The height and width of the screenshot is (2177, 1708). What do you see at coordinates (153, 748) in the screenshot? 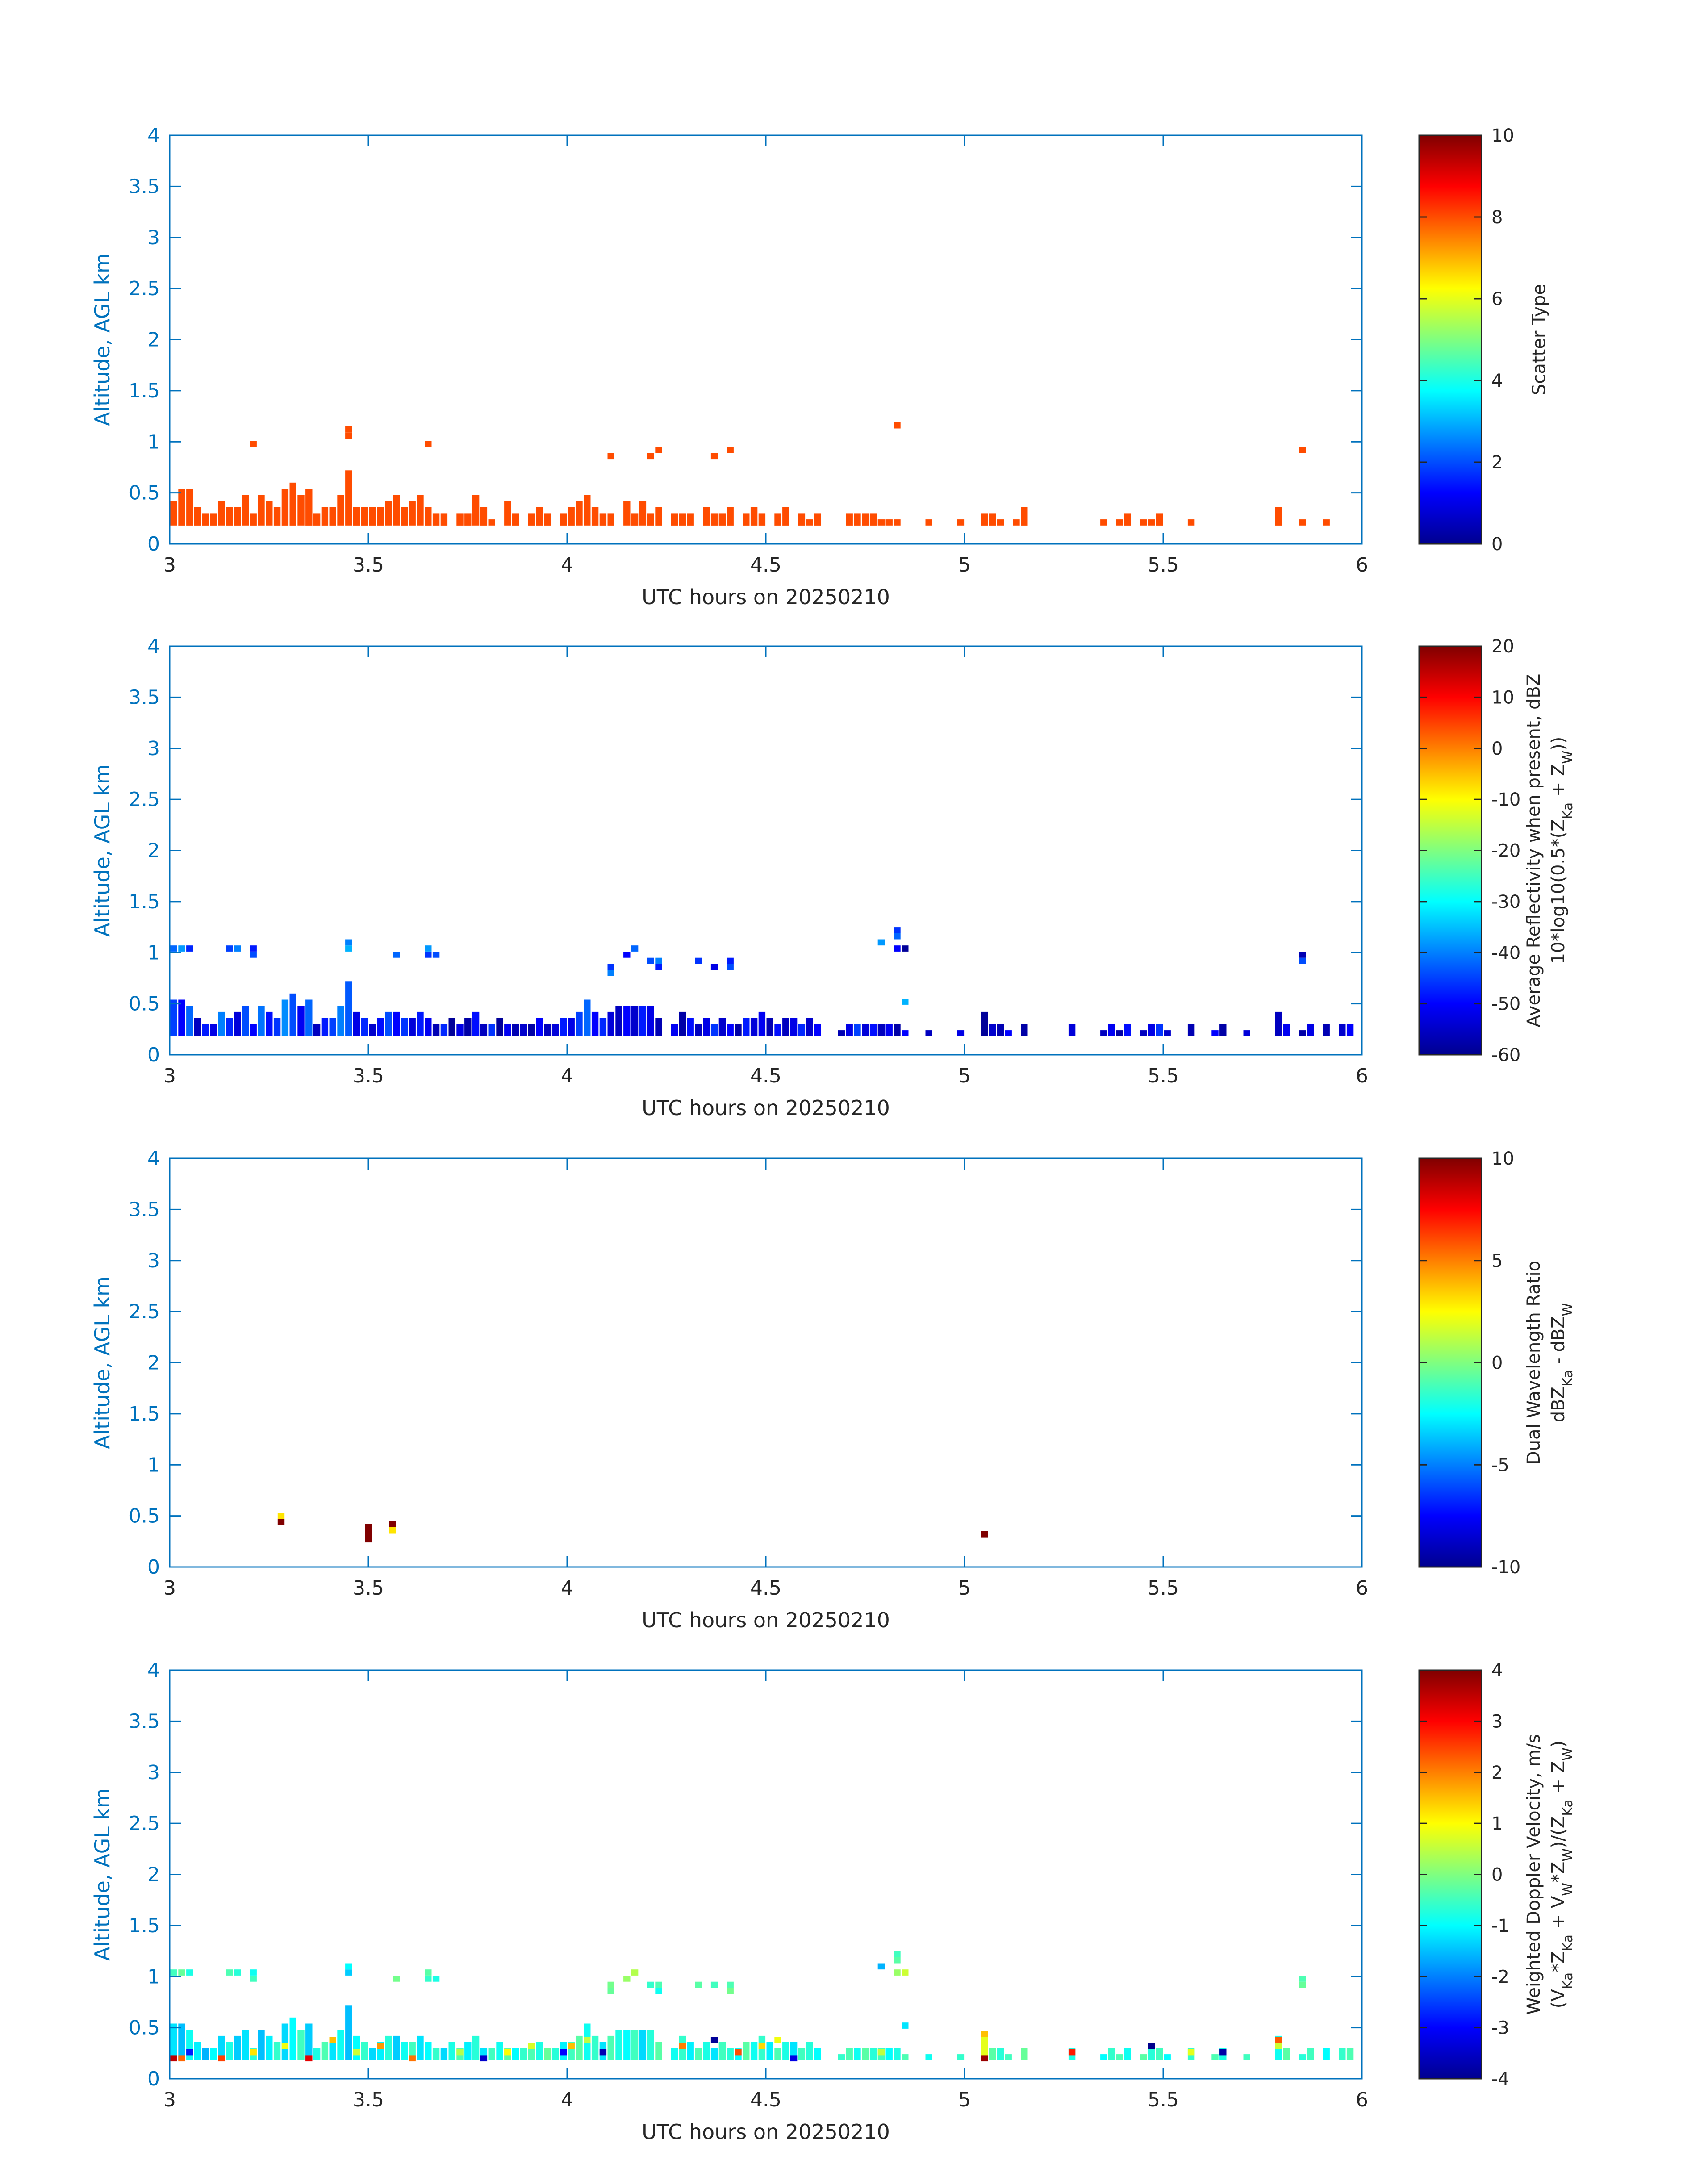
I see `panel-2-ytick-label: 3` at bounding box center [153, 748].